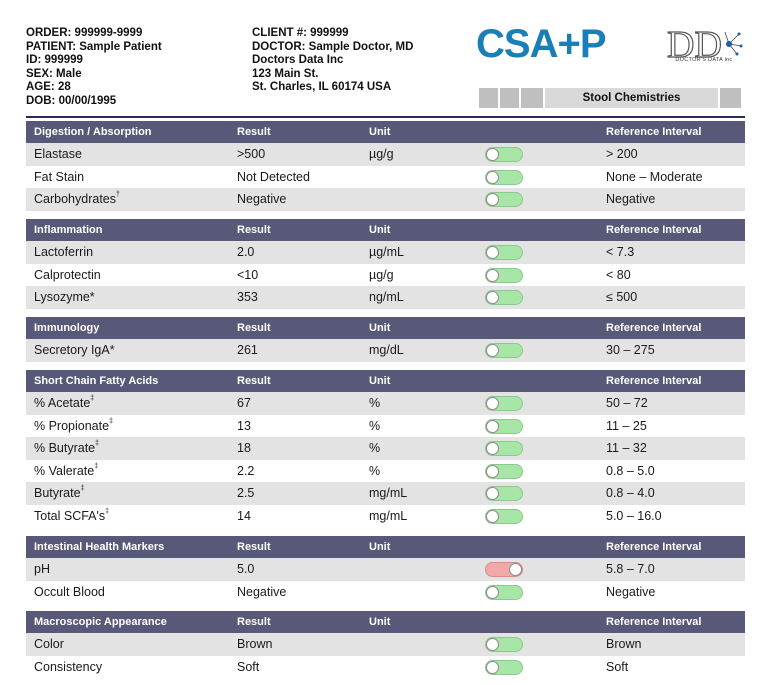  Describe the element at coordinates (248, 274) in the screenshot. I see `result-value: <10` at that location.